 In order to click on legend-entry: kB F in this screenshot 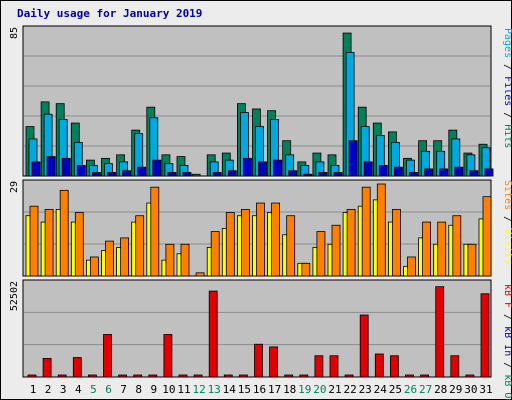, I will do `click(507, 296)`.